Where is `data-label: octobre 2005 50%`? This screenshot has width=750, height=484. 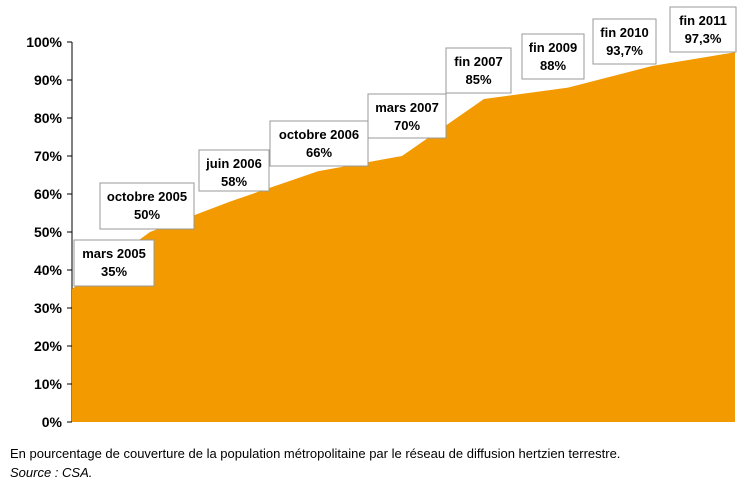 data-label: octobre 2005 50% is located at coordinates (147, 206).